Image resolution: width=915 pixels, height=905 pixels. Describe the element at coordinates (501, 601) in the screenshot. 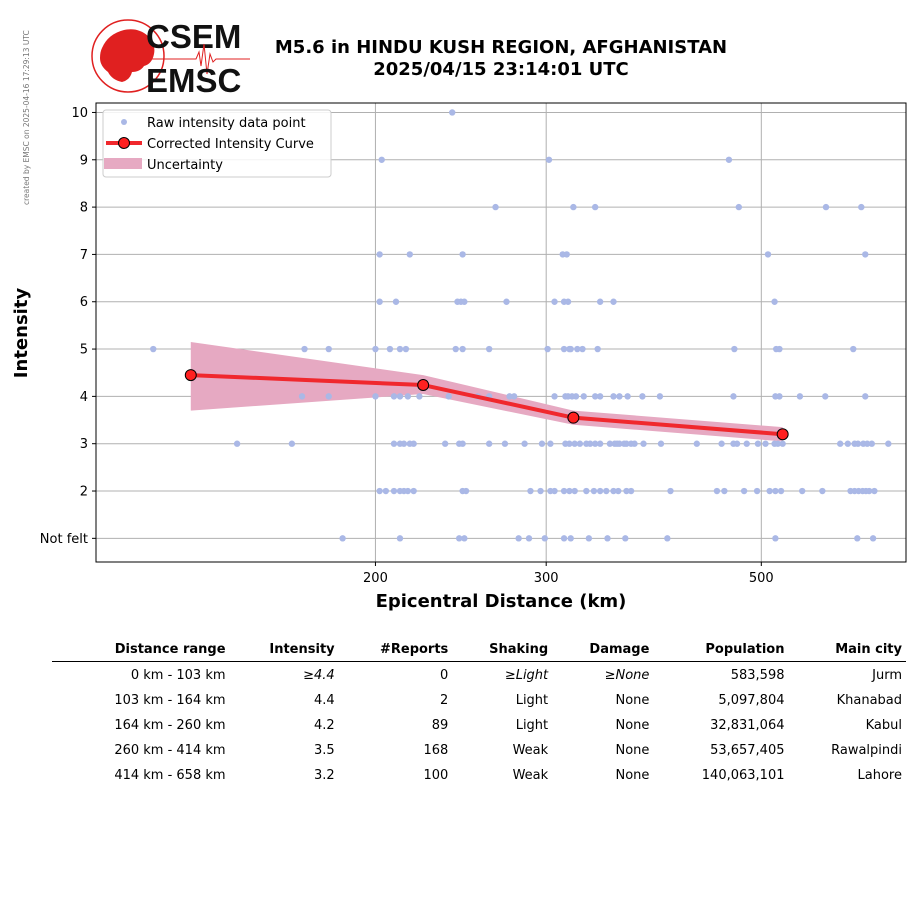

I see `x-axis-label: Epicentral Distance (km)` at that location.